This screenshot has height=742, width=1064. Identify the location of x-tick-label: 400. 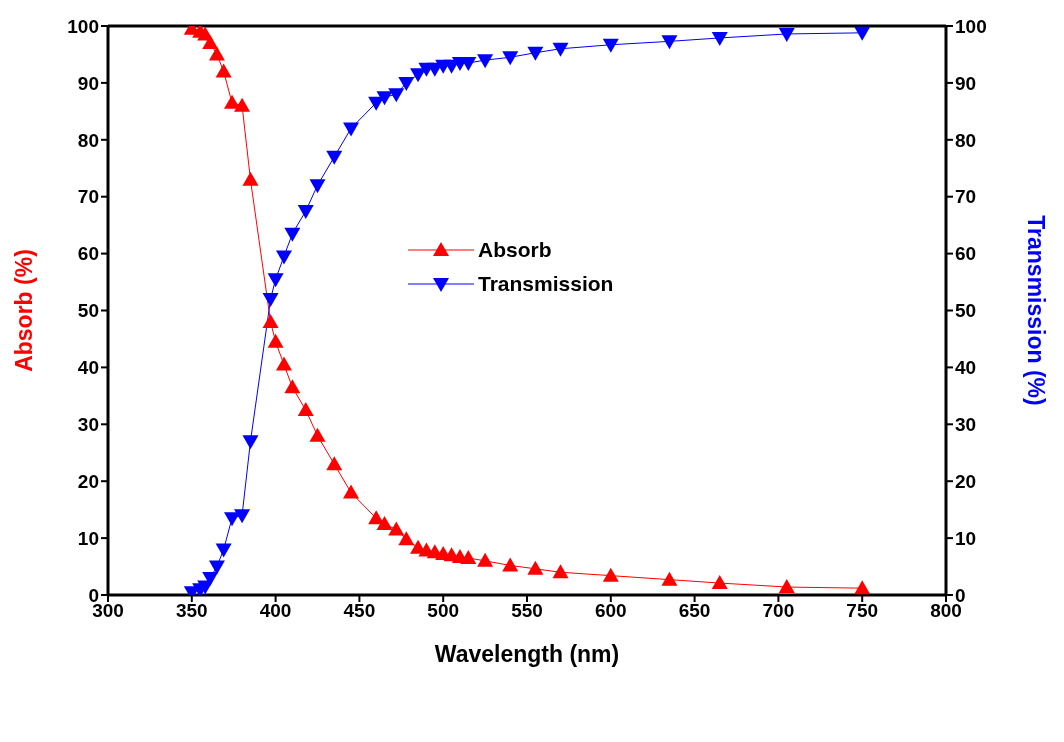
(275, 611).